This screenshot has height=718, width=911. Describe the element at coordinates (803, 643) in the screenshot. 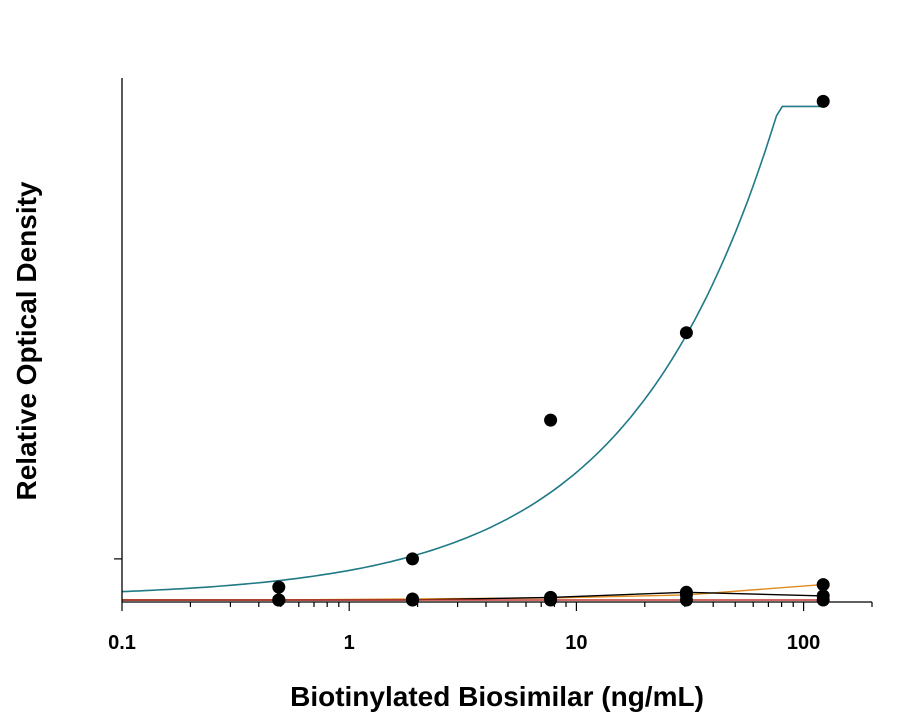

I see `x-tick-label-3: 100` at that location.